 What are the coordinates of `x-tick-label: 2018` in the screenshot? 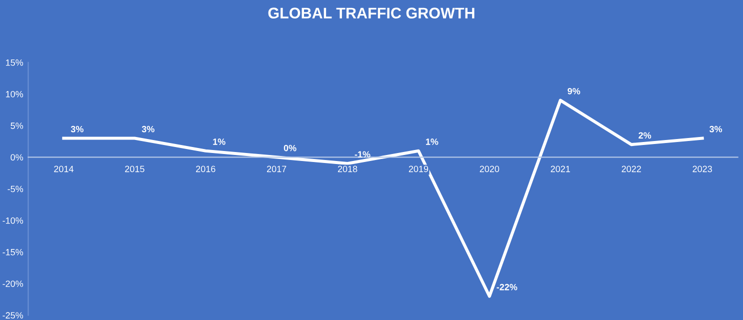 It's located at (348, 169).